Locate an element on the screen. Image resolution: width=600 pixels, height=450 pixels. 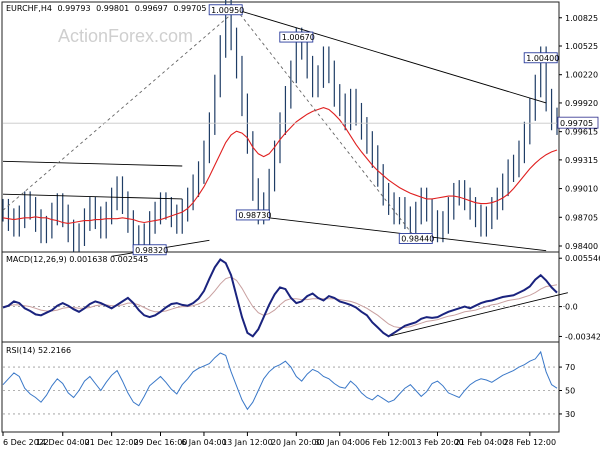
rsi-y-tick-label: 30 is located at coordinates (570, 414).